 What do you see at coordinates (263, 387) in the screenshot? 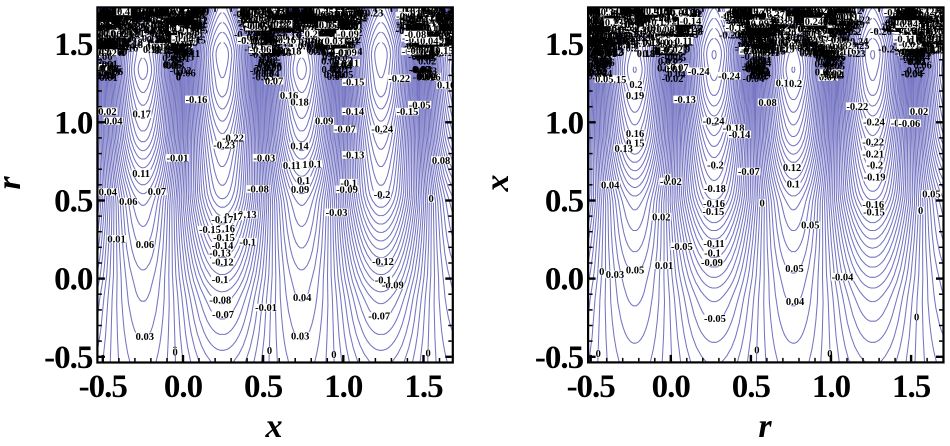
I see `svg-text: 0.5` at bounding box center [263, 387].